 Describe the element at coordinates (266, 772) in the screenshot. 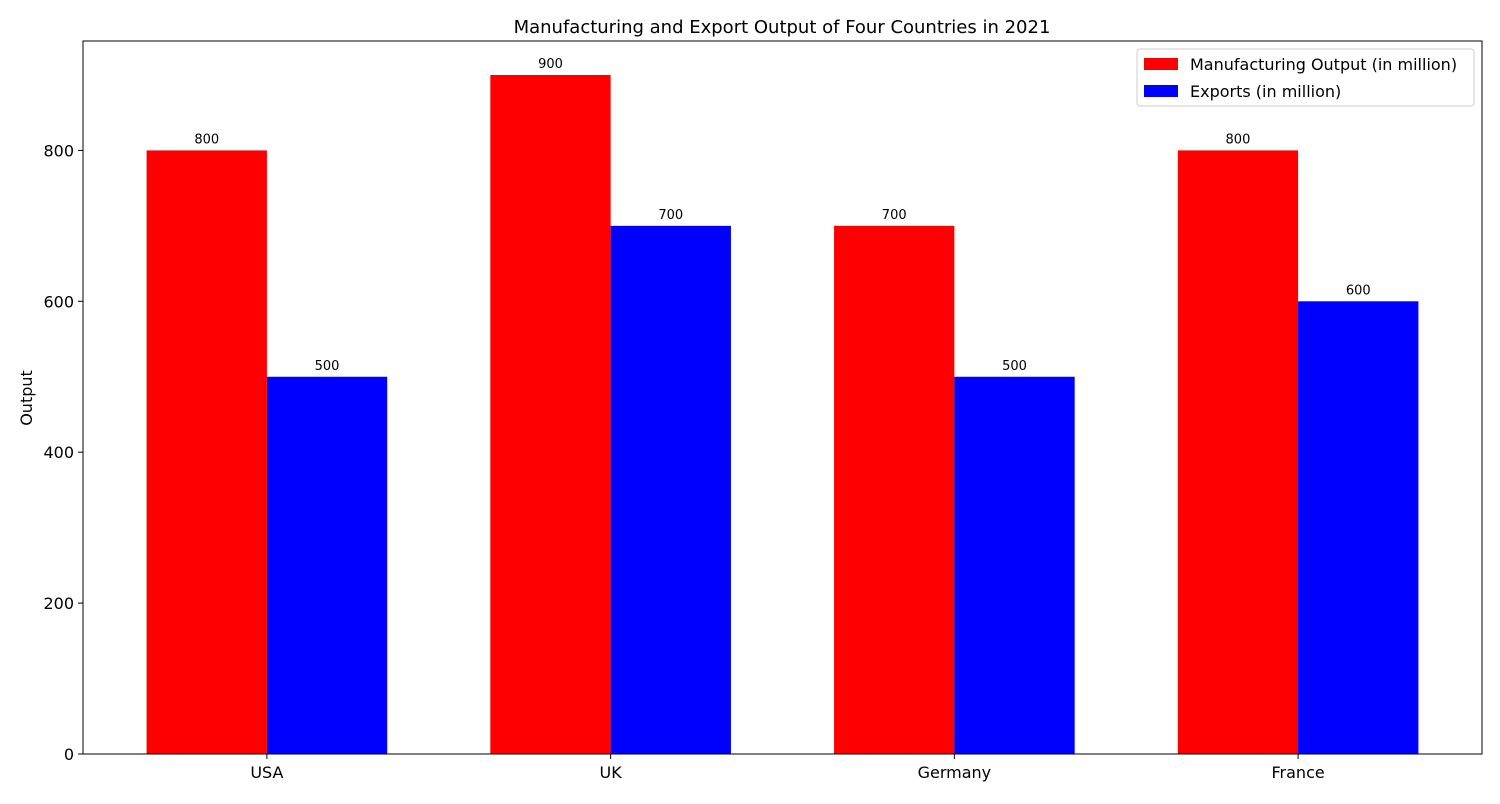

I see `x-tick-label: USA` at that location.